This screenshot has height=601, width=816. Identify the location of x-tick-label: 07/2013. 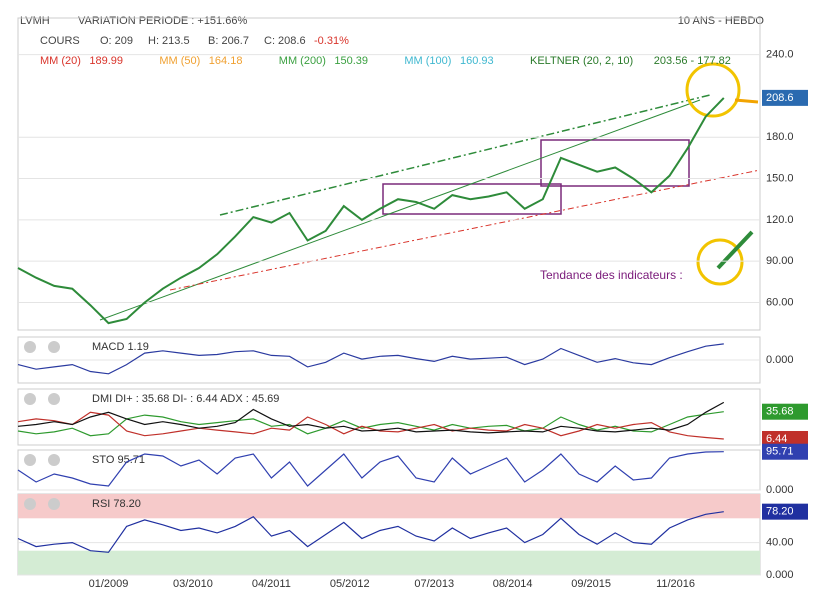
(434, 584).